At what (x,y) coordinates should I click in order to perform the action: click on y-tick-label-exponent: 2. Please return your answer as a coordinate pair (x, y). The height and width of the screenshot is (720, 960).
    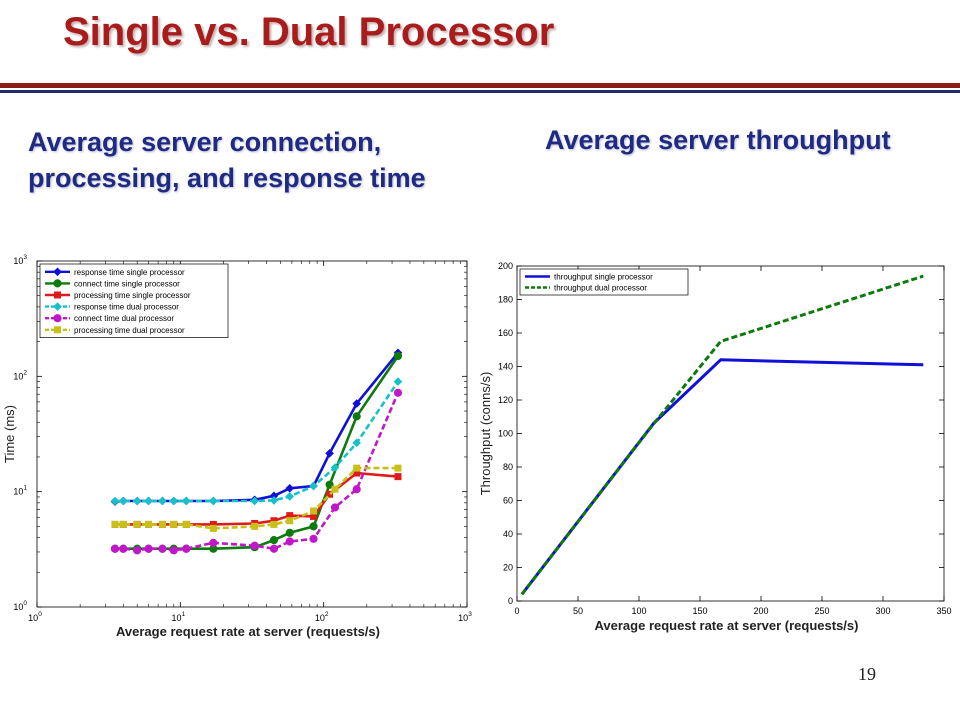
    Looking at the image, I should click on (25, 372).